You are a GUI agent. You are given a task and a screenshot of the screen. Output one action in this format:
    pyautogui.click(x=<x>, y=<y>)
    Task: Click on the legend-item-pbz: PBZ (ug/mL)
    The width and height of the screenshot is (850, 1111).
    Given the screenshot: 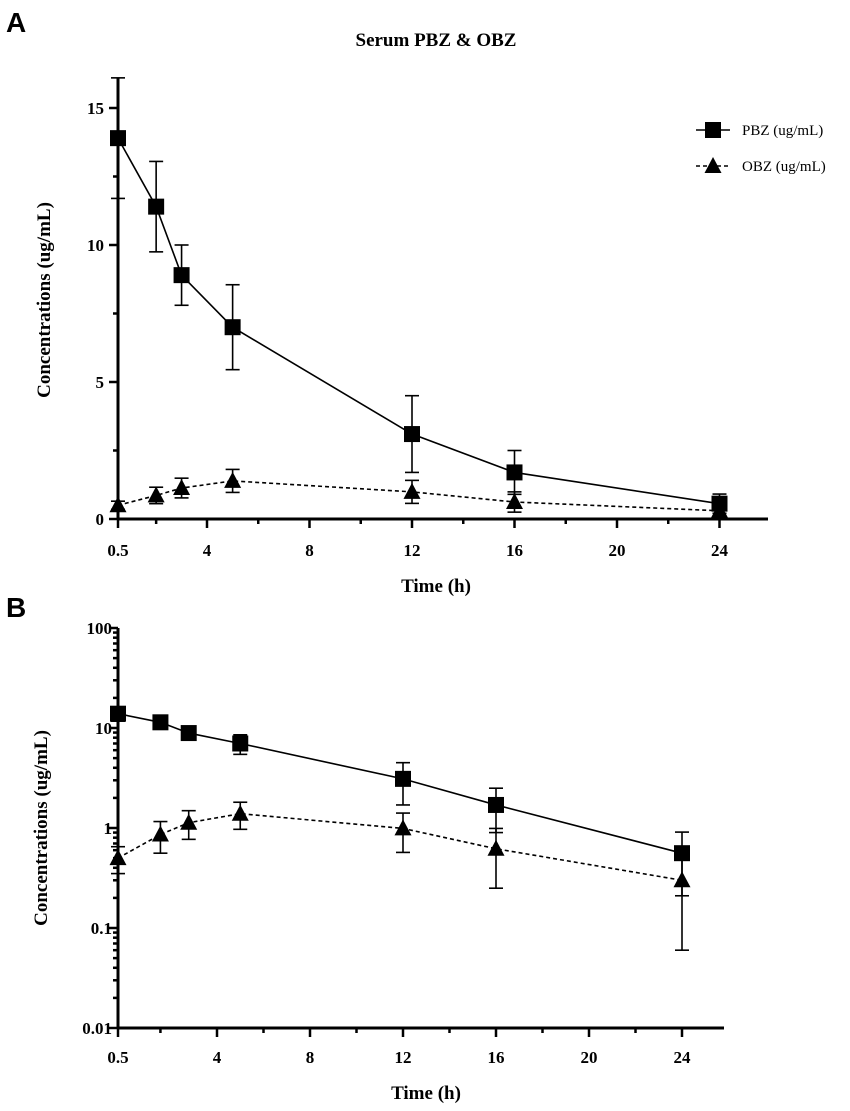 What is the action you would take?
    pyautogui.click(x=759, y=130)
    